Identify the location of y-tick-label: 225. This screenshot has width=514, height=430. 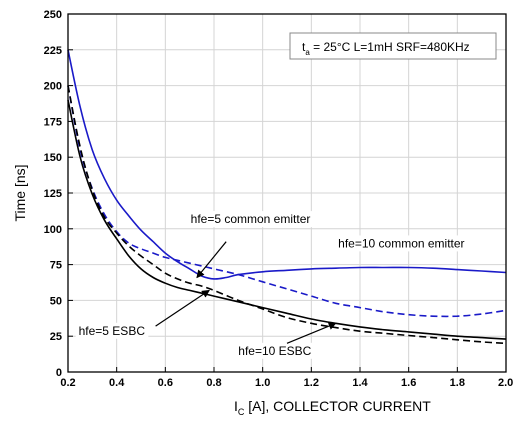
(53, 51).